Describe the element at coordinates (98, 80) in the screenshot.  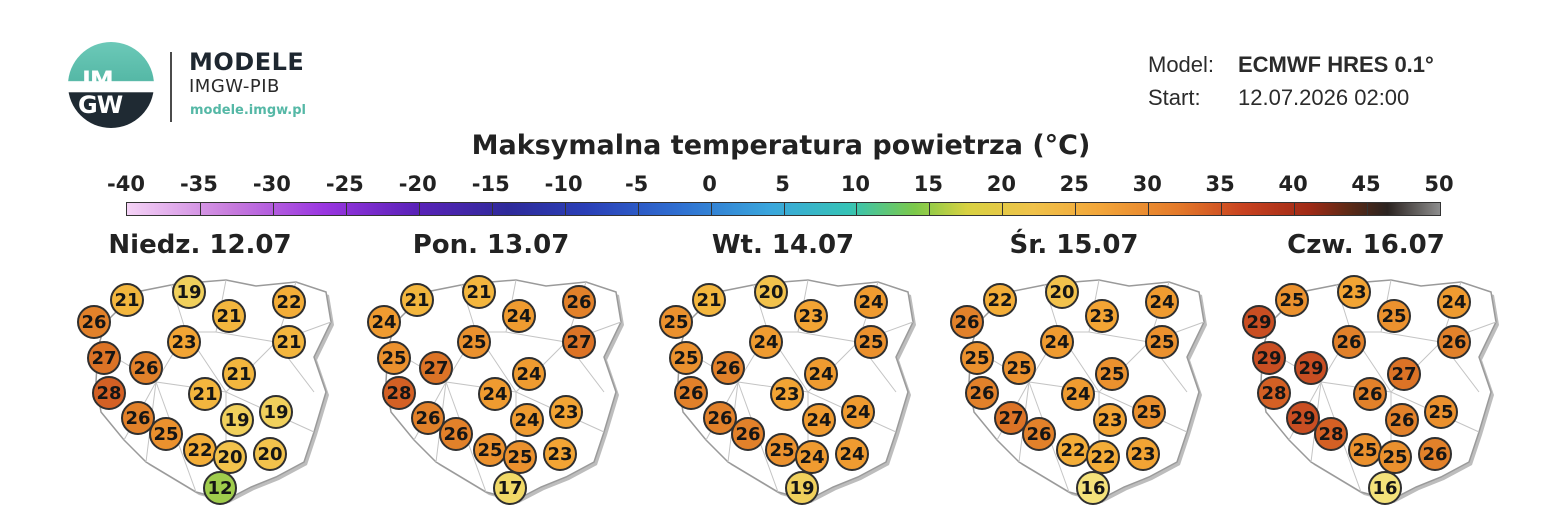
I see `logo-text-top: IM` at that location.